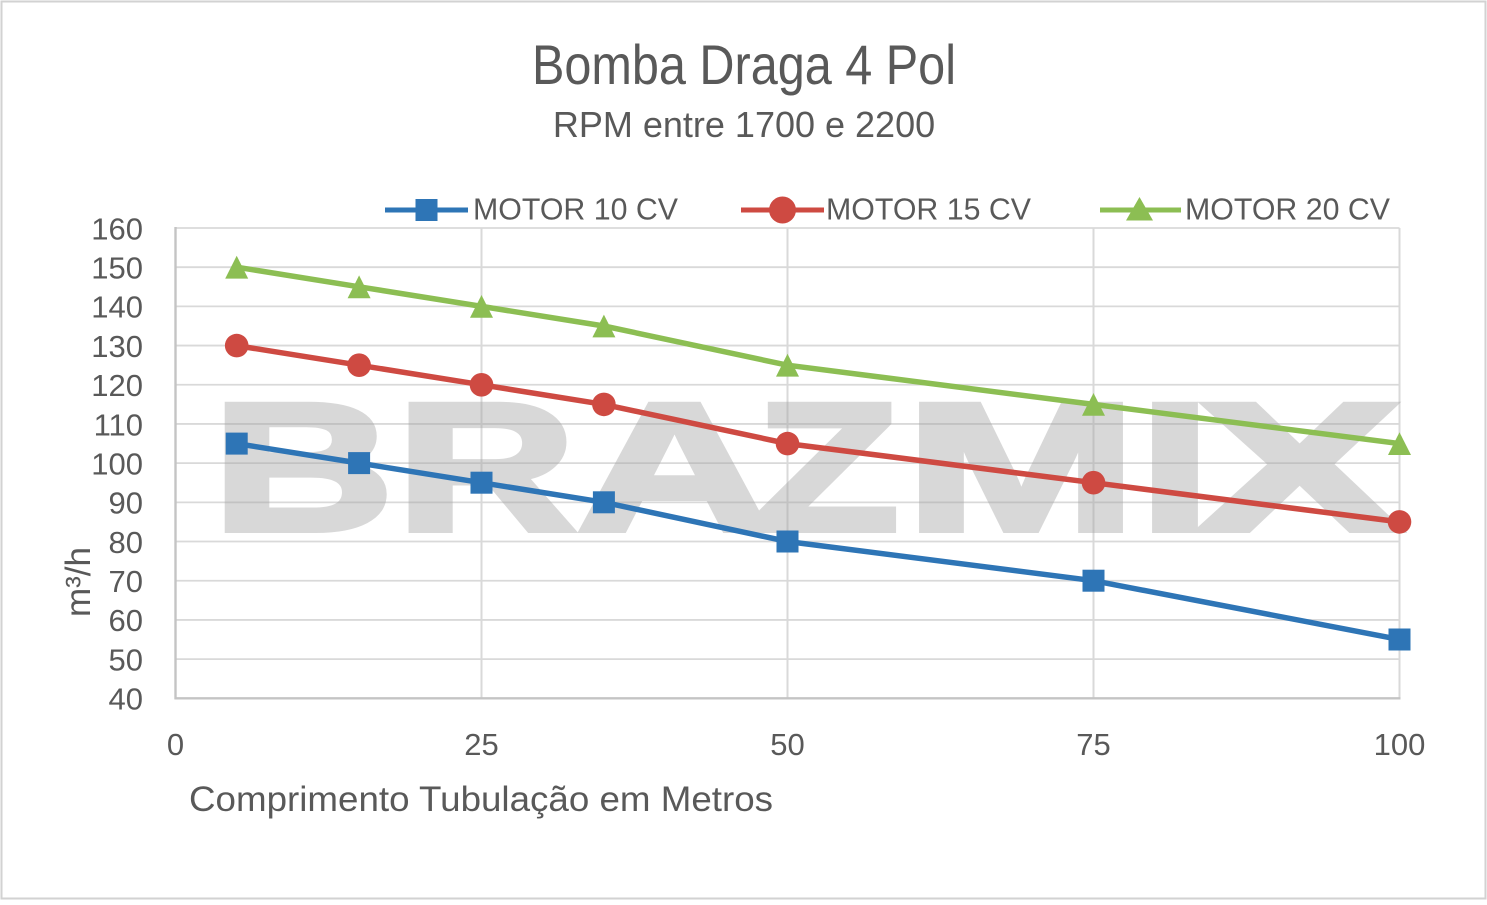 Image resolution: width=1487 pixels, height=905 pixels. Describe the element at coordinates (481, 799) in the screenshot. I see `svg-text:Comprimento Tubulação em Metro: Comprimento Tubulação em Metros` at that location.